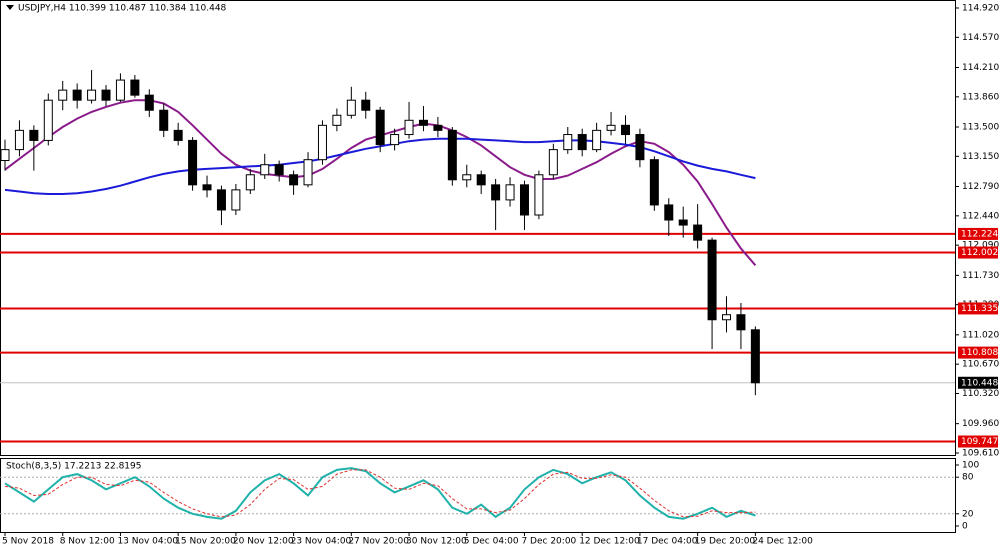 This screenshot has height=550, width=1000. Describe the element at coordinates (968, 478) in the screenshot. I see `y-tick-label: 80` at that location.